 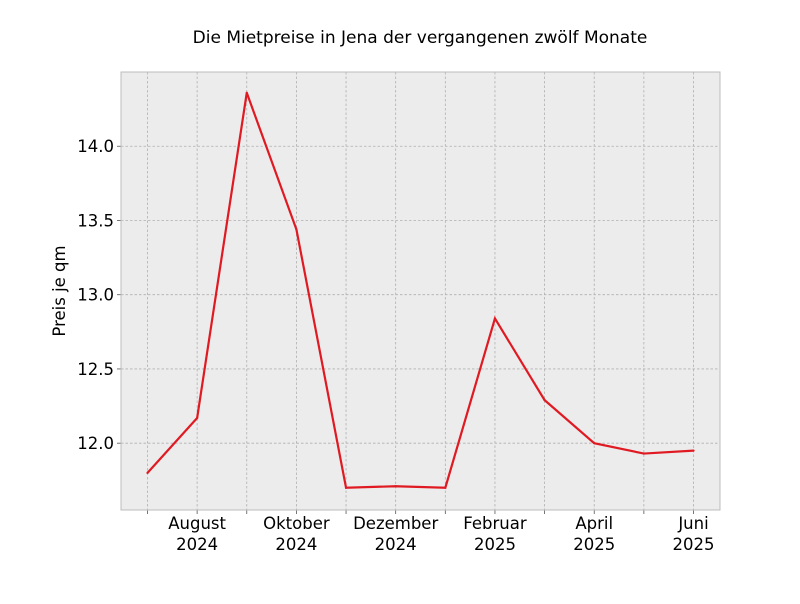 What do you see at coordinates (296, 523) in the screenshot?
I see `x-tick-label-month: Oktober` at bounding box center [296, 523].